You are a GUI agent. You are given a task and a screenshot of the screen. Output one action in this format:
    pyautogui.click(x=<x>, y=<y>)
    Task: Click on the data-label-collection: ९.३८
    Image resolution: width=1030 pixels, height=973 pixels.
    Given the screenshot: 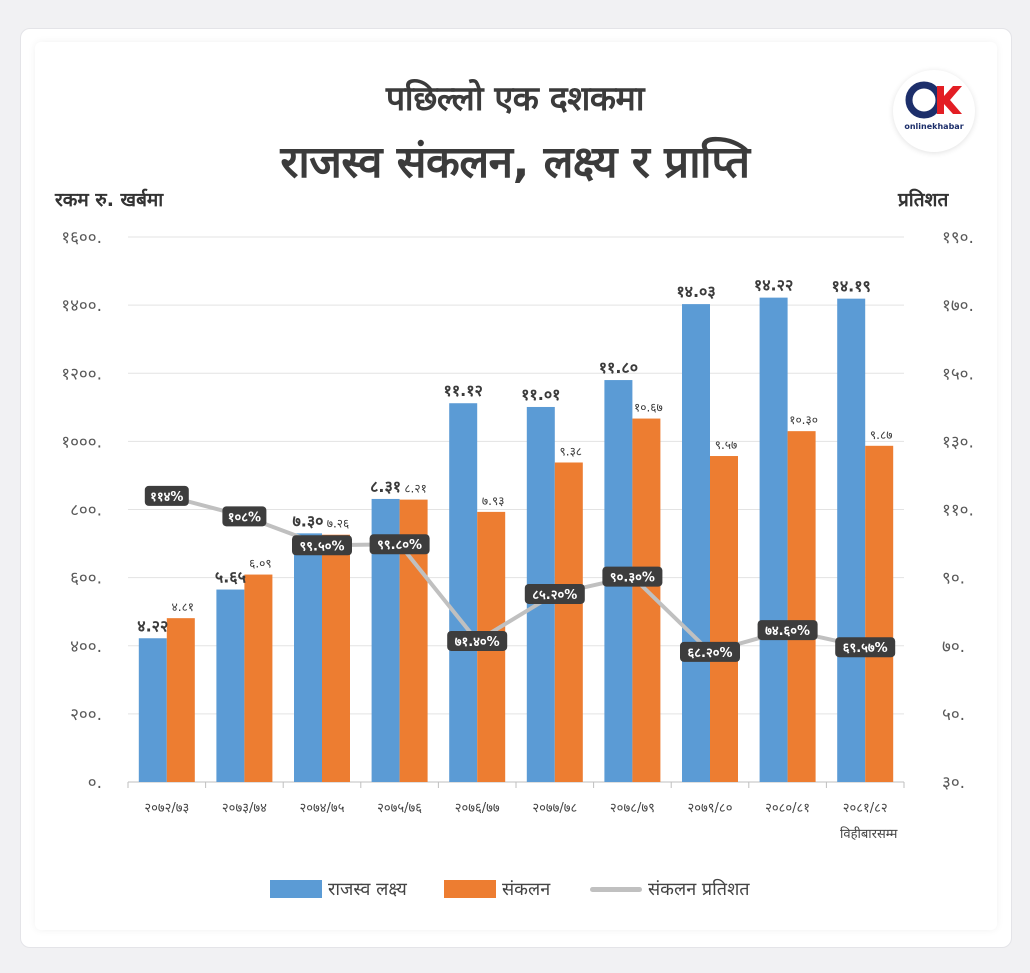 What is the action you would take?
    pyautogui.click(x=571, y=451)
    